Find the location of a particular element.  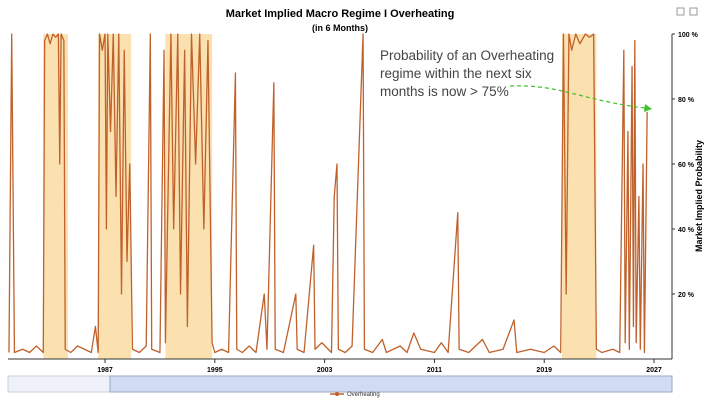

navigator is located at coordinates (340, 384).